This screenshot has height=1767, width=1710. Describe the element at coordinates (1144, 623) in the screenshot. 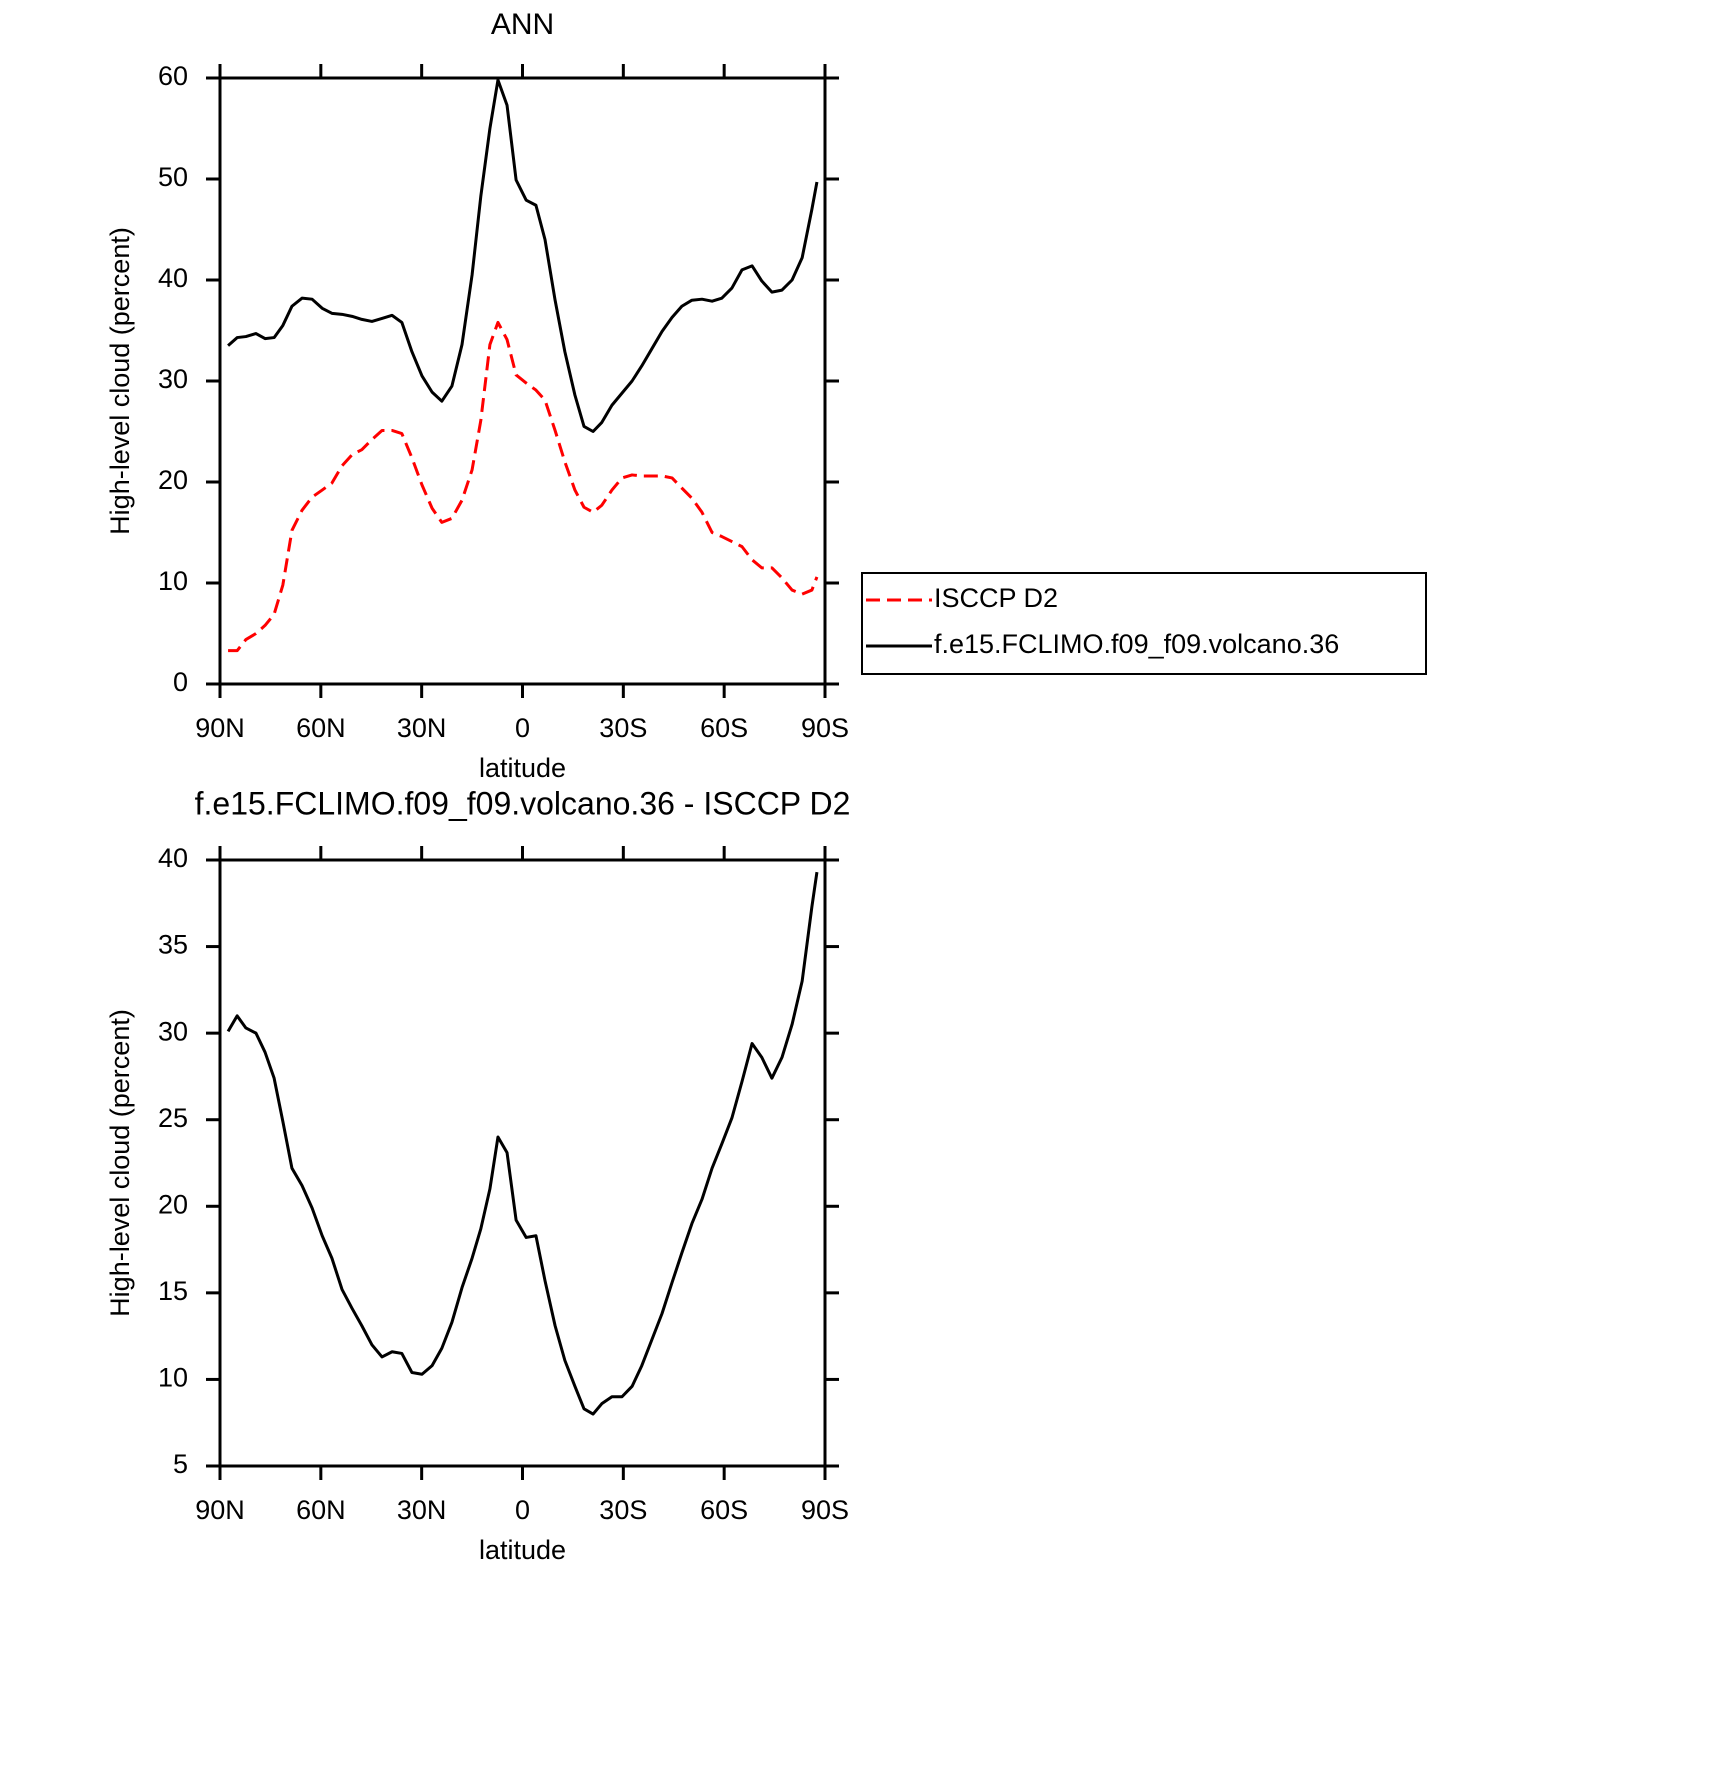

I see `legend-box` at that location.